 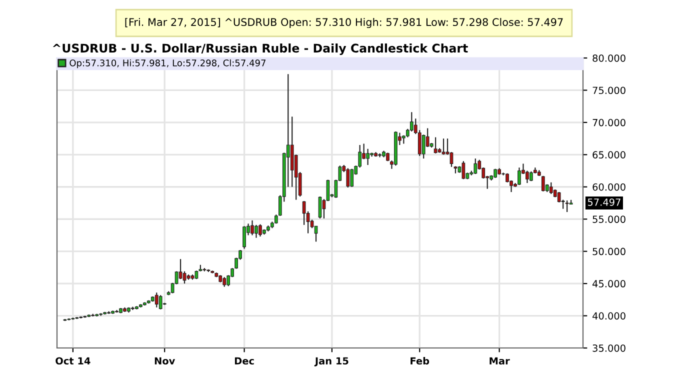 What do you see at coordinates (165, 361) in the screenshot?
I see `x-tick-label: Nov` at bounding box center [165, 361].